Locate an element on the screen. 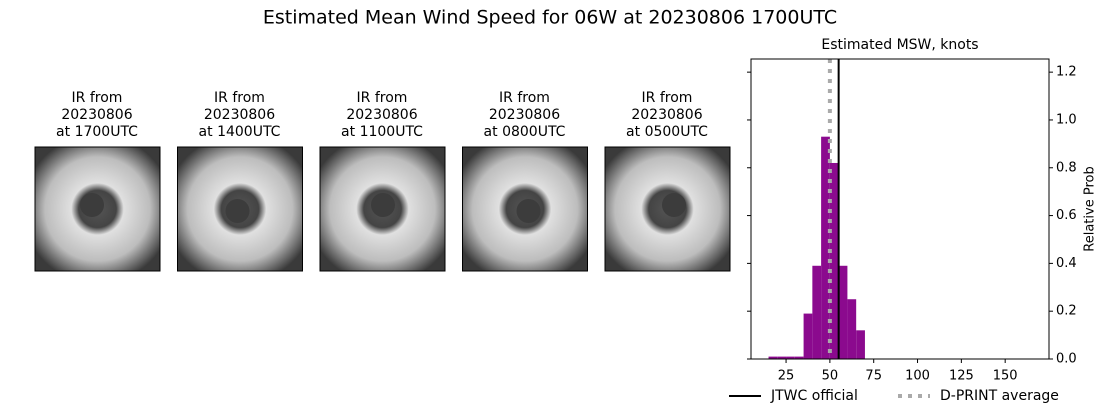 The height and width of the screenshot is (409, 1100). y-tick-label: 0.8 is located at coordinates (1066, 167).